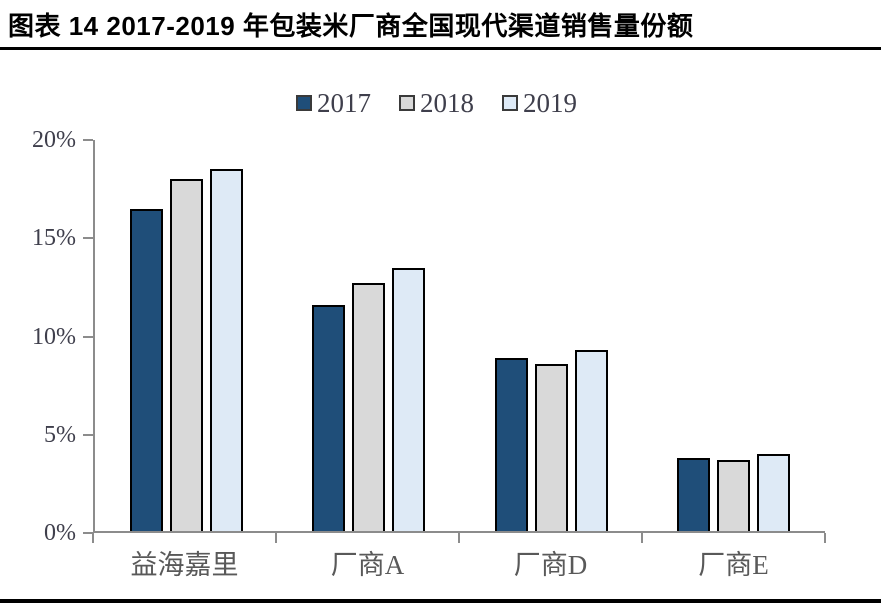 This screenshot has height=611, width=881. What do you see at coordinates (511, 444) in the screenshot?
I see `bar-2017-厂商D` at bounding box center [511, 444].